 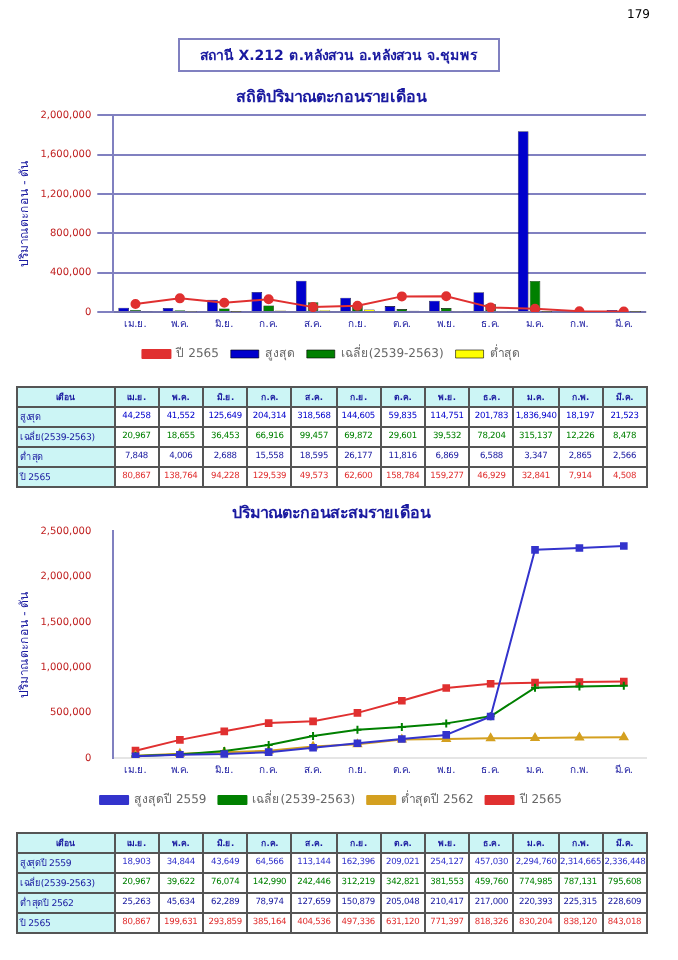 I want to click on chart-title: ปริมาณตะกอนสะสมรายเดือน, so click(x=332, y=511).